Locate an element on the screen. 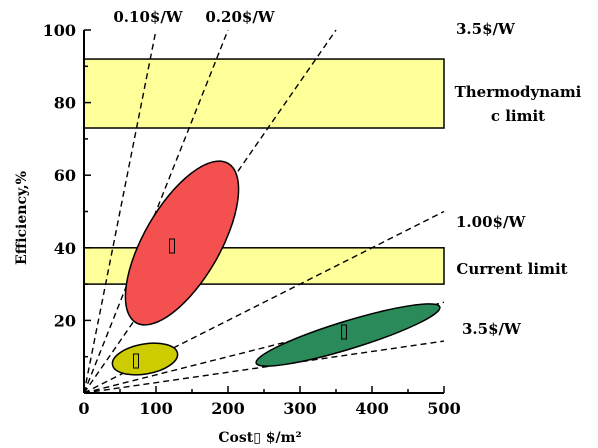 The image size is (598, 448). y-tick-label: 80 is located at coordinates (65, 103).